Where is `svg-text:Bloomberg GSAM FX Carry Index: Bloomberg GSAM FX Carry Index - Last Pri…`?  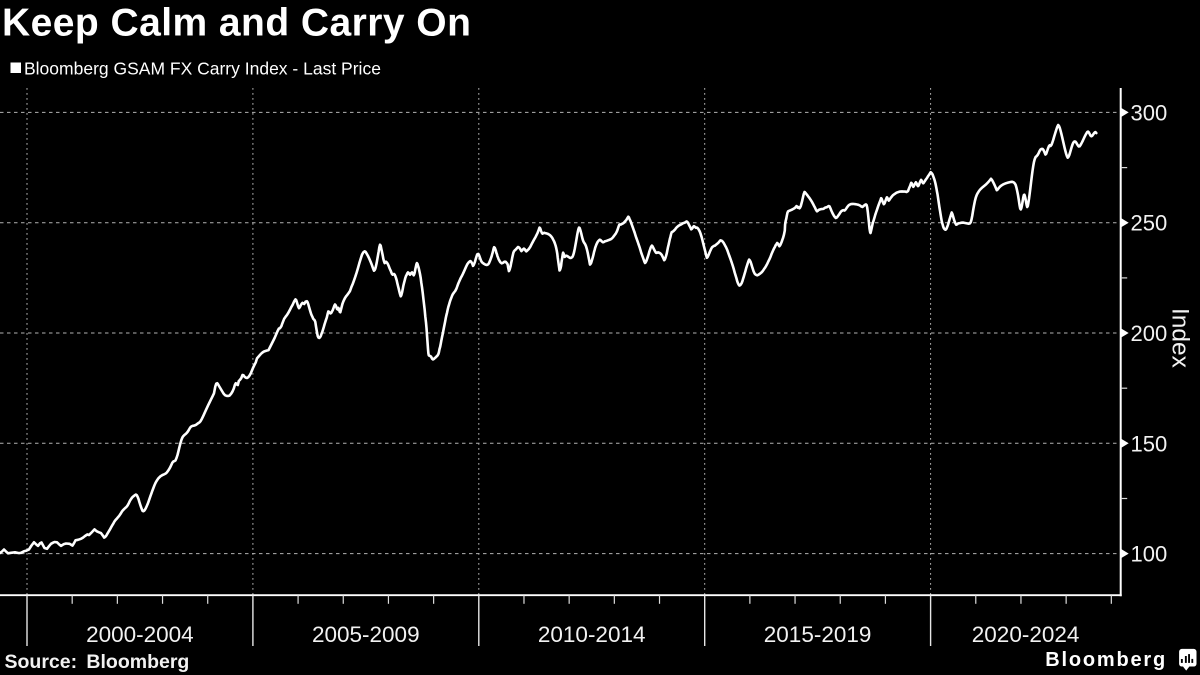 svg-text:Bloomberg GSAM FX Carry Index: Bloomberg GSAM FX Carry Index - Last Pri… is located at coordinates (202, 69).